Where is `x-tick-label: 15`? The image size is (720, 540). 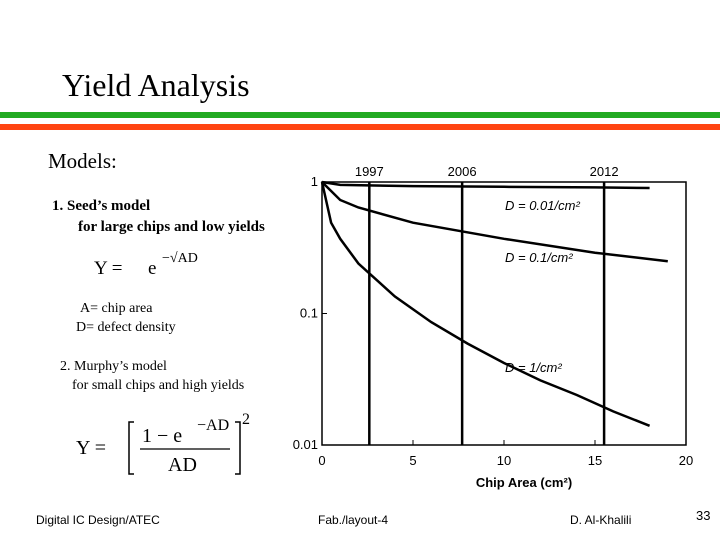 x-tick-label: 15 is located at coordinates (595, 460).